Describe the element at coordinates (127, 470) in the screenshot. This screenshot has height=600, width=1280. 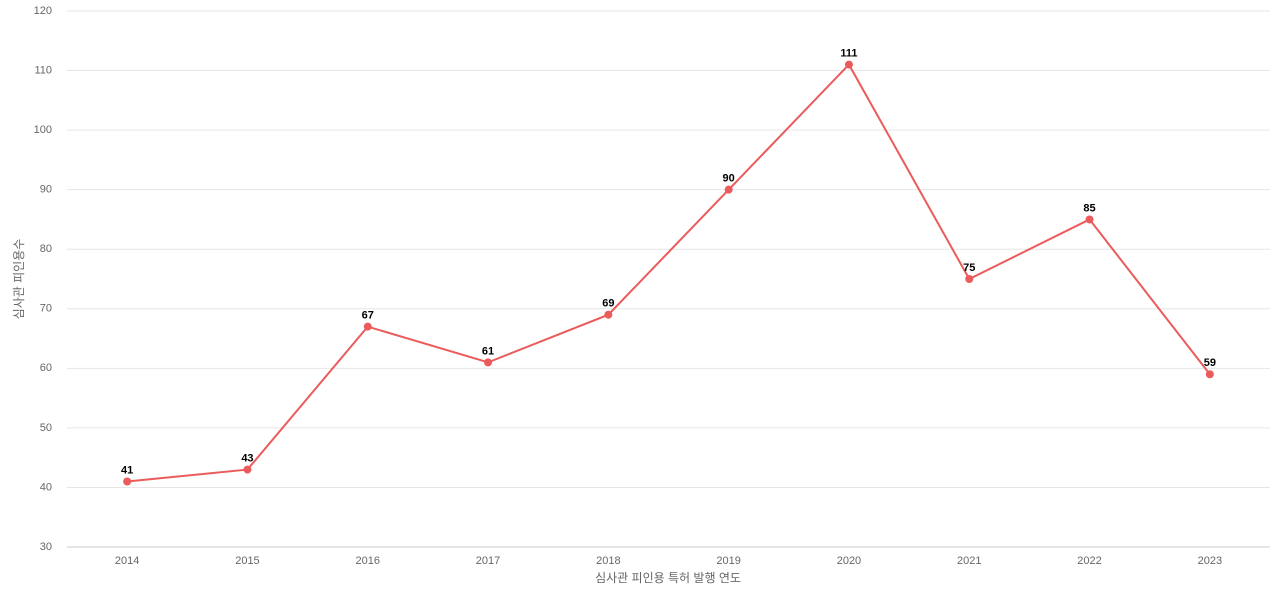
I see `value-label: 41` at that location.